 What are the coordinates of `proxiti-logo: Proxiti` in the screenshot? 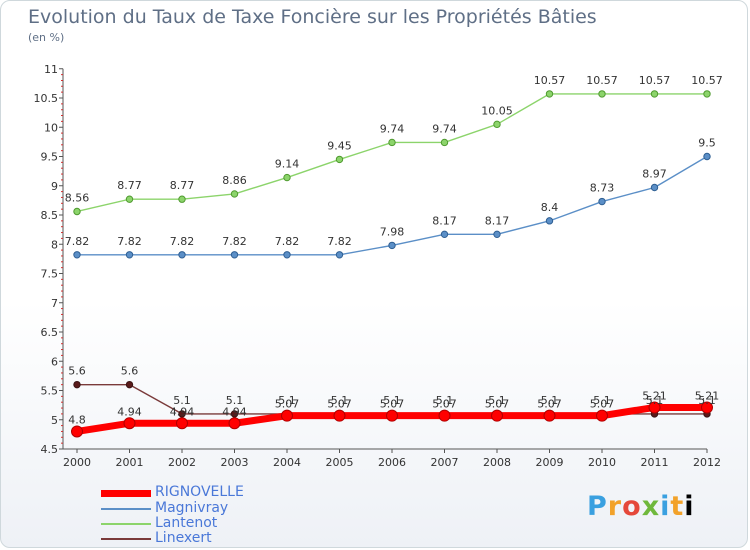 It's located at (641, 506).